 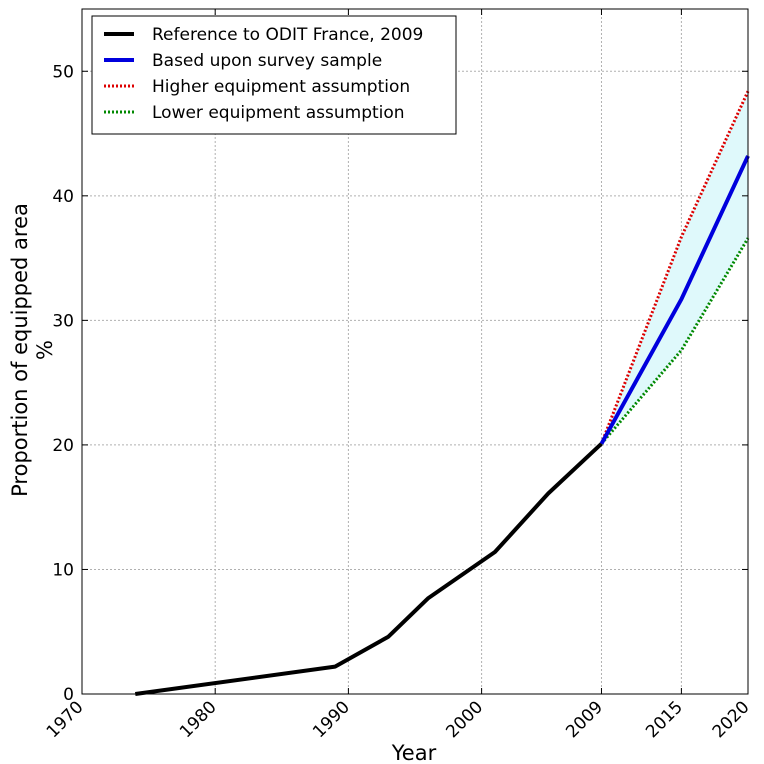 I want to click on x-axis-label: Year, so click(x=414, y=752).